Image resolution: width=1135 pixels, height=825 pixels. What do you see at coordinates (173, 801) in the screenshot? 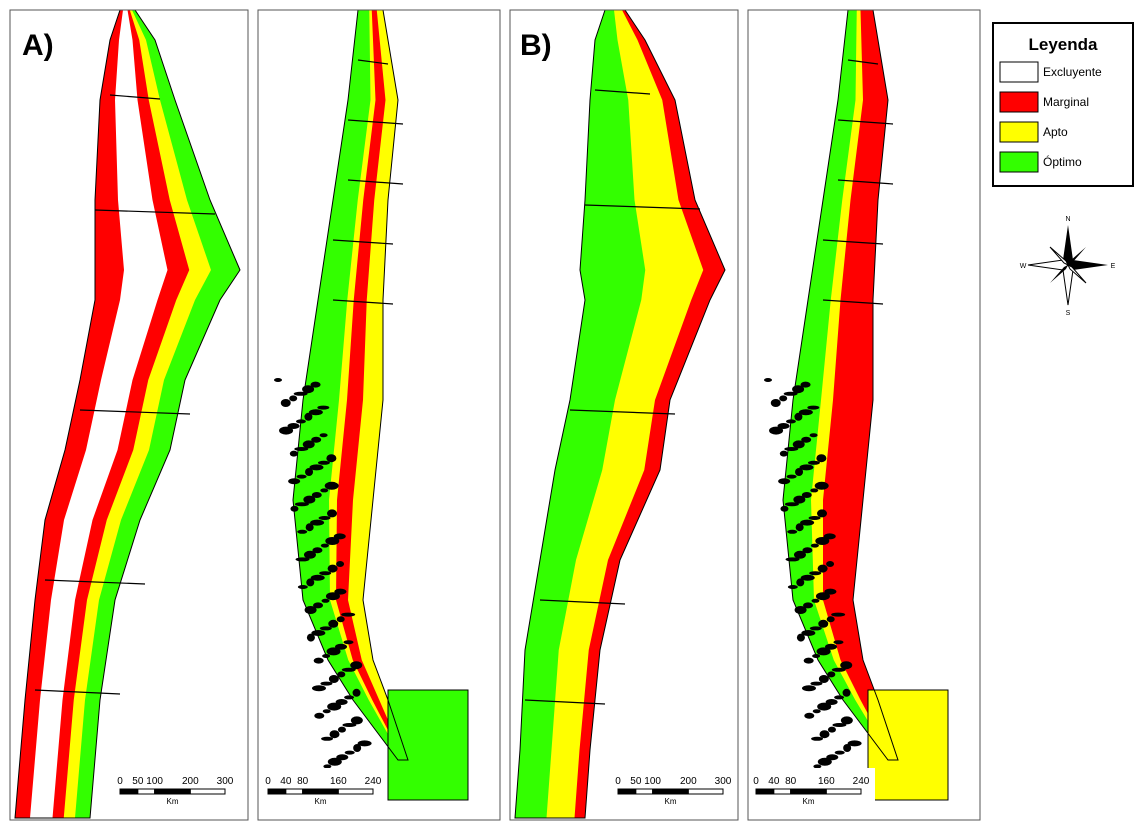
I see `scale-unit: Km` at bounding box center [173, 801].